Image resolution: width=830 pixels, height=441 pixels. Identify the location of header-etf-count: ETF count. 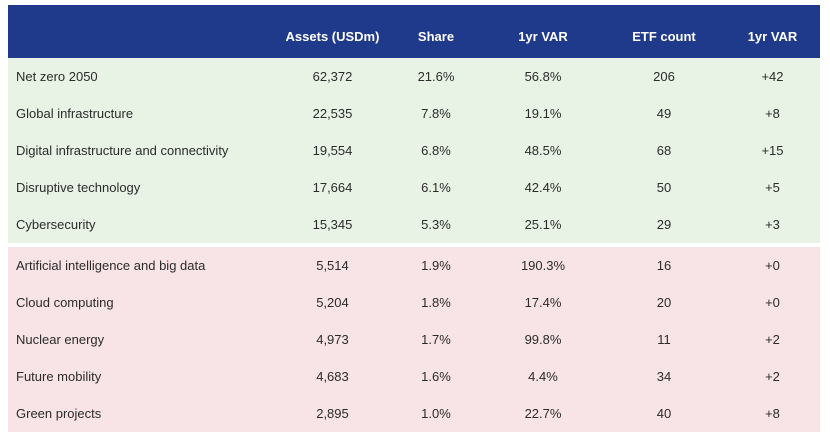
(664, 31).